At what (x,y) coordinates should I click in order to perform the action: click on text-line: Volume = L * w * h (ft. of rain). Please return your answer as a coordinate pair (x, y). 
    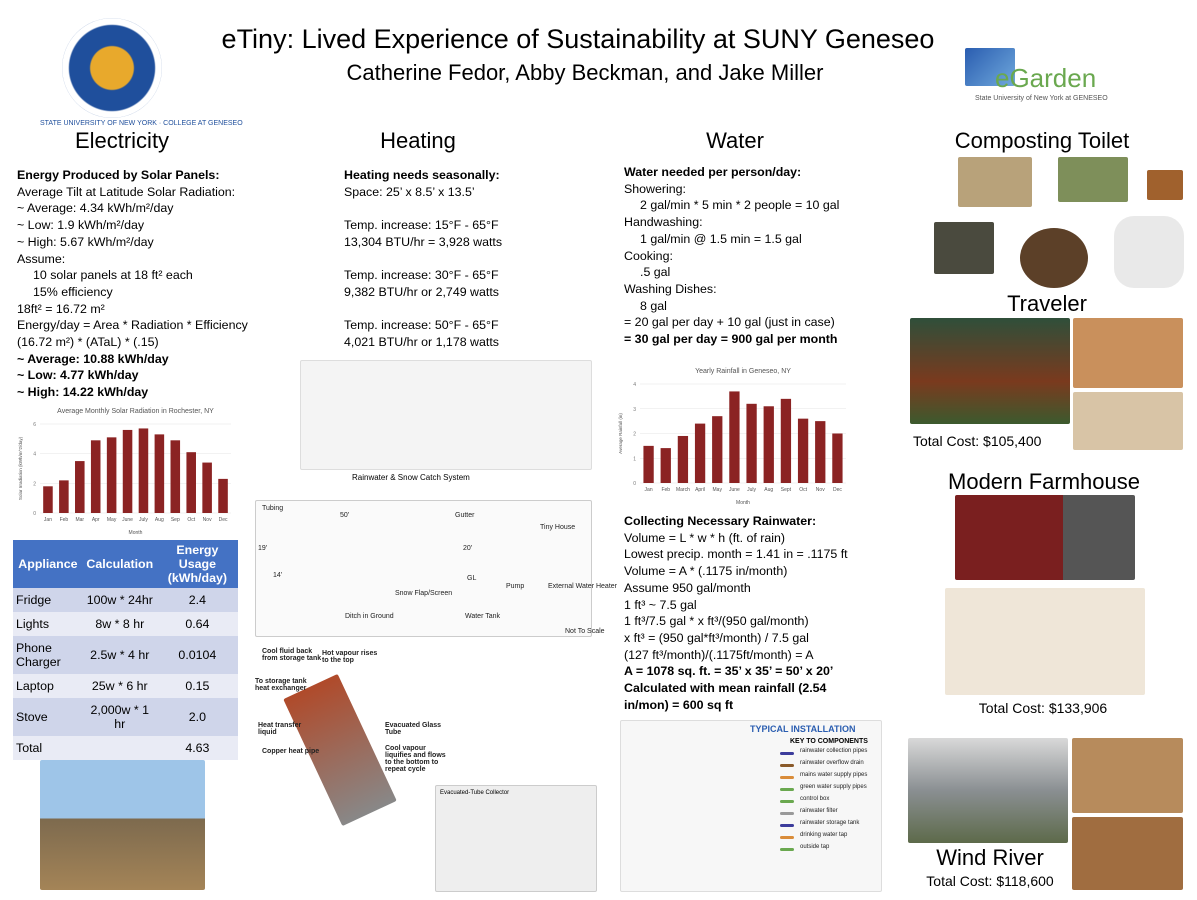
    Looking at the image, I should click on (705, 537).